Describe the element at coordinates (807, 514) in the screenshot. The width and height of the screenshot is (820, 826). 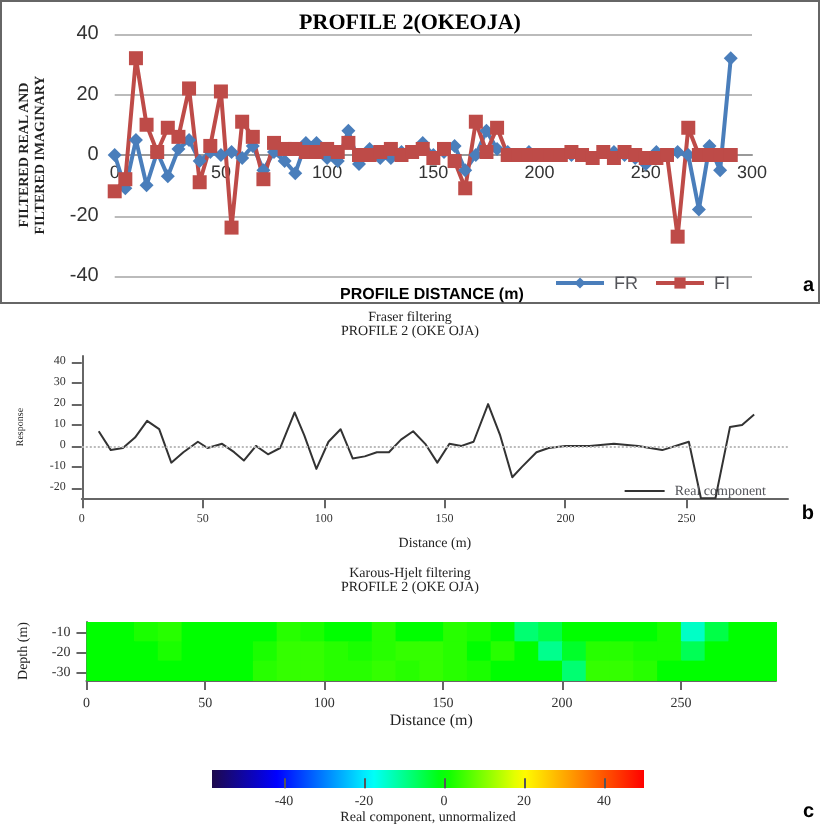
I see `text: b` at that location.